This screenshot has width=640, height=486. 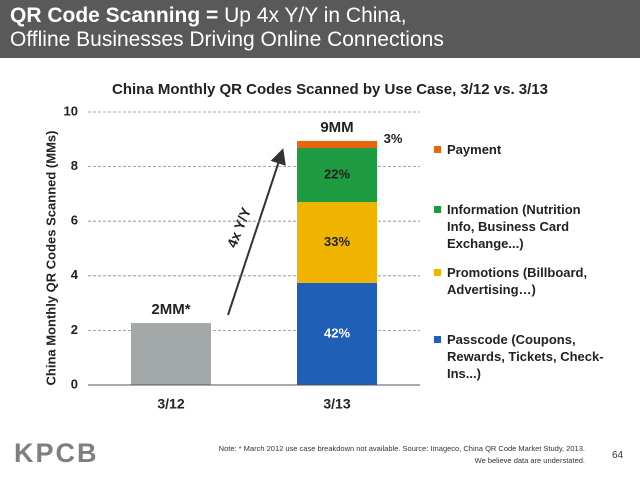 What do you see at coordinates (74, 329) in the screenshot?
I see `y-tick-label: 2` at bounding box center [74, 329].